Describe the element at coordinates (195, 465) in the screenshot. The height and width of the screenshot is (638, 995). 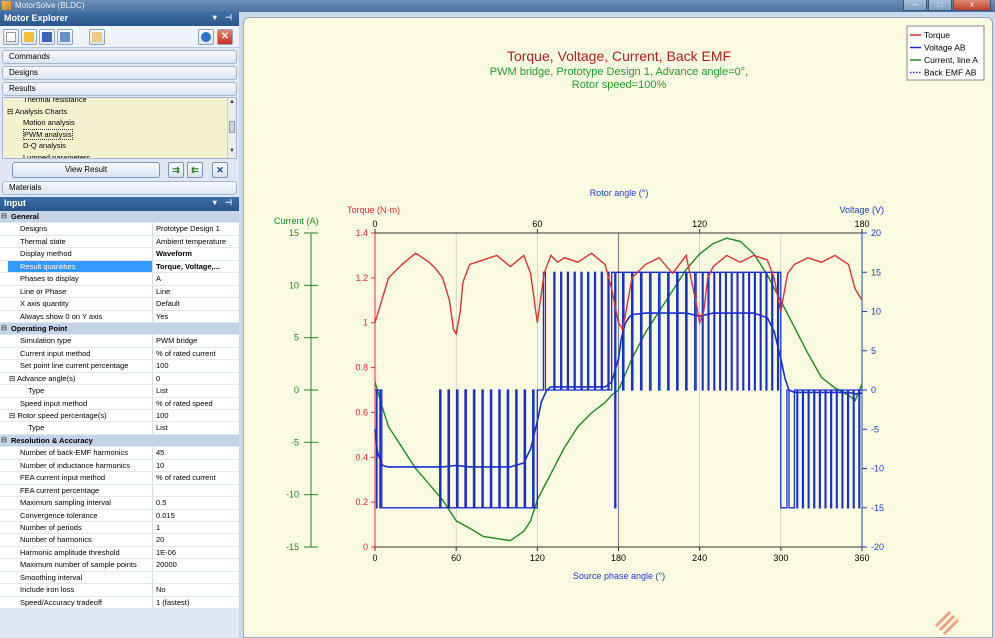
I see `property-value: 10` at that location.